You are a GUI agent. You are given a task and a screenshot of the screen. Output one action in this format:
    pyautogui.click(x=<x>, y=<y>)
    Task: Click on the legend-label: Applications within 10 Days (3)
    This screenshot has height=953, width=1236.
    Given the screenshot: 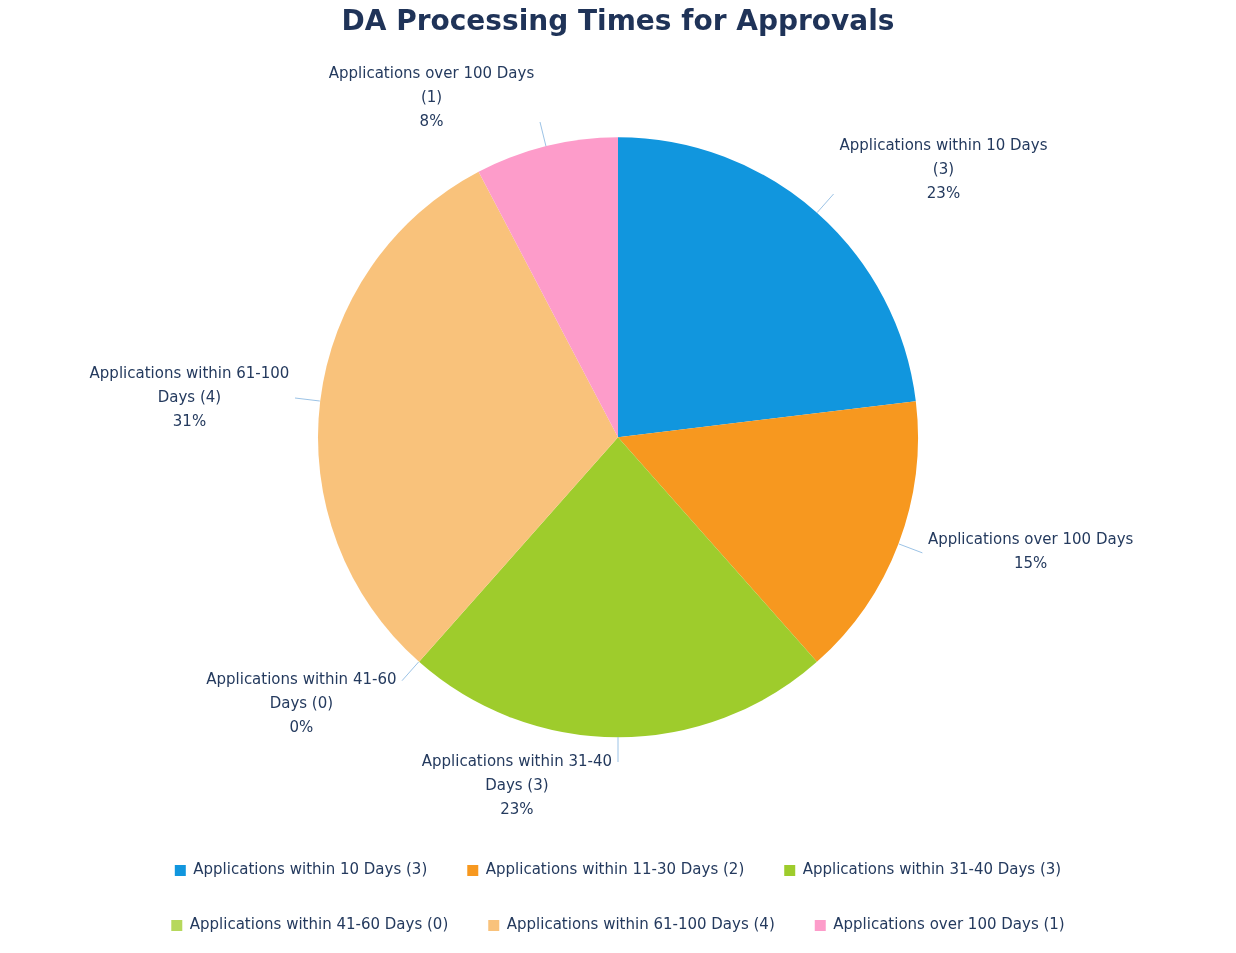 What is the action you would take?
    pyautogui.click(x=310, y=869)
    